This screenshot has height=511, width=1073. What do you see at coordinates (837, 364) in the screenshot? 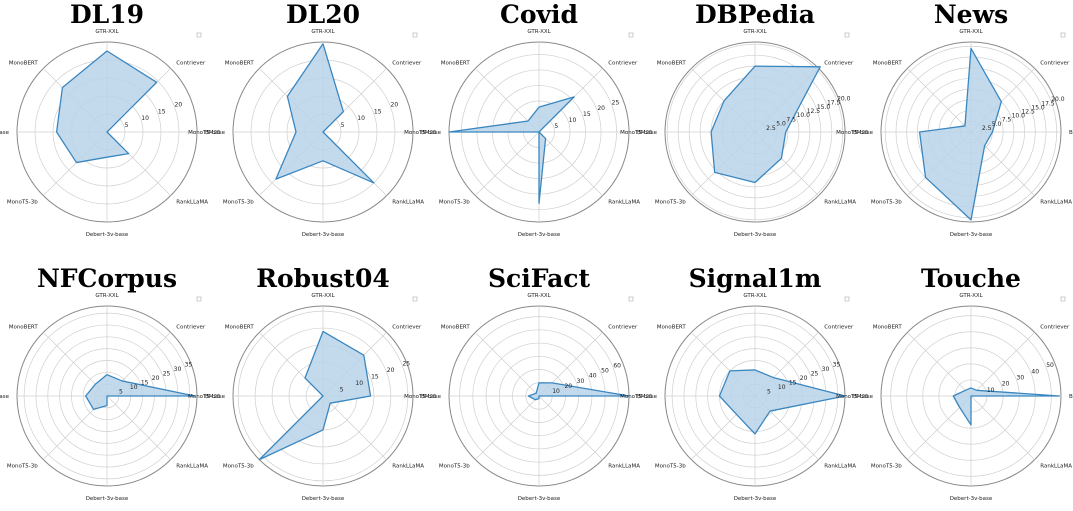
I see `radial-tick-label: 35` at bounding box center [837, 364].